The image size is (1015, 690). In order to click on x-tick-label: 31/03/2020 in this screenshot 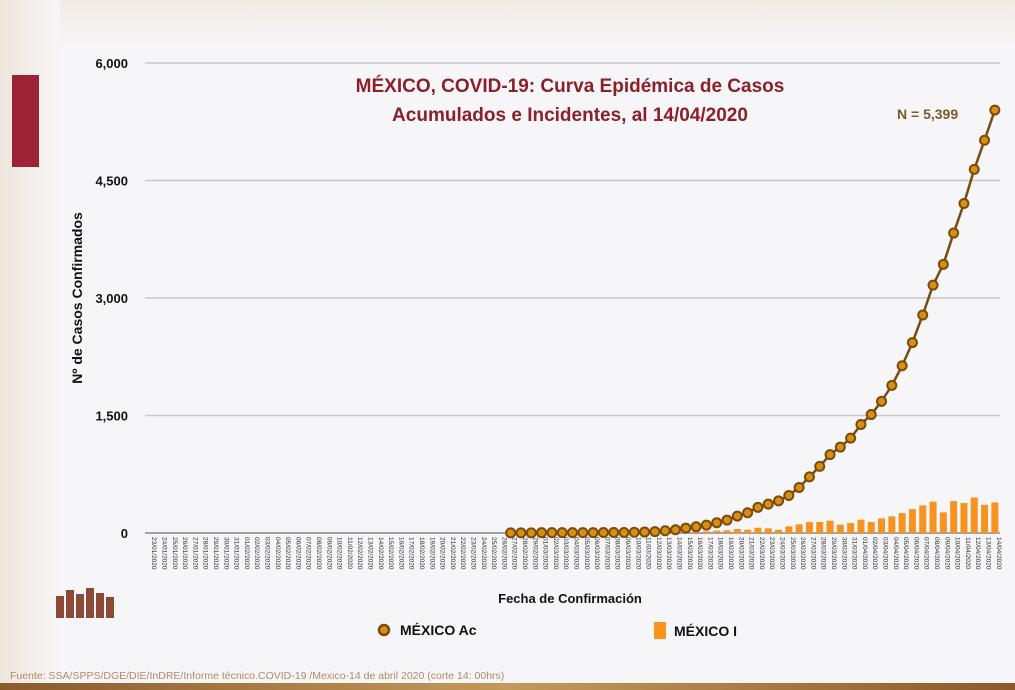, I will do `click(854, 553)`.